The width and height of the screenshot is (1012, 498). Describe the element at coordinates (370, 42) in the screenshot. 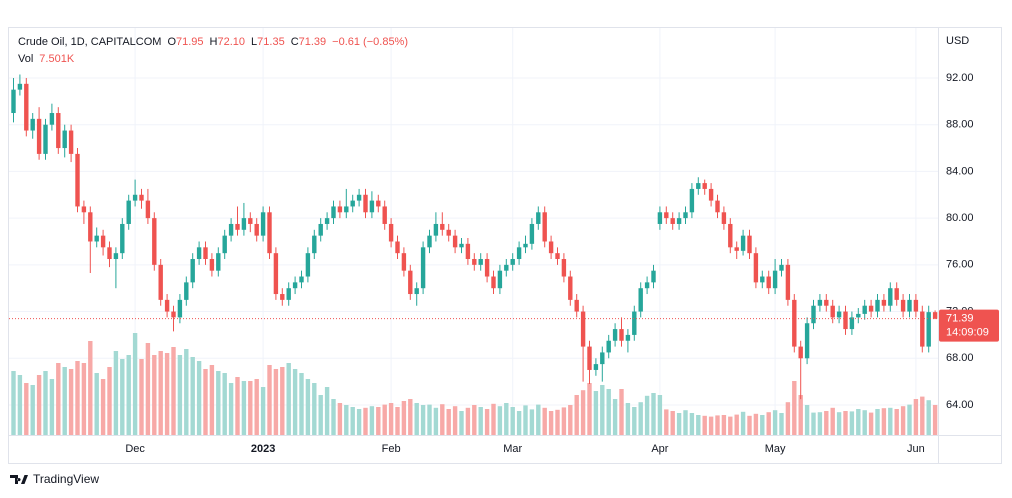

I see `change: −0.61 (−0.85%)` at that location.